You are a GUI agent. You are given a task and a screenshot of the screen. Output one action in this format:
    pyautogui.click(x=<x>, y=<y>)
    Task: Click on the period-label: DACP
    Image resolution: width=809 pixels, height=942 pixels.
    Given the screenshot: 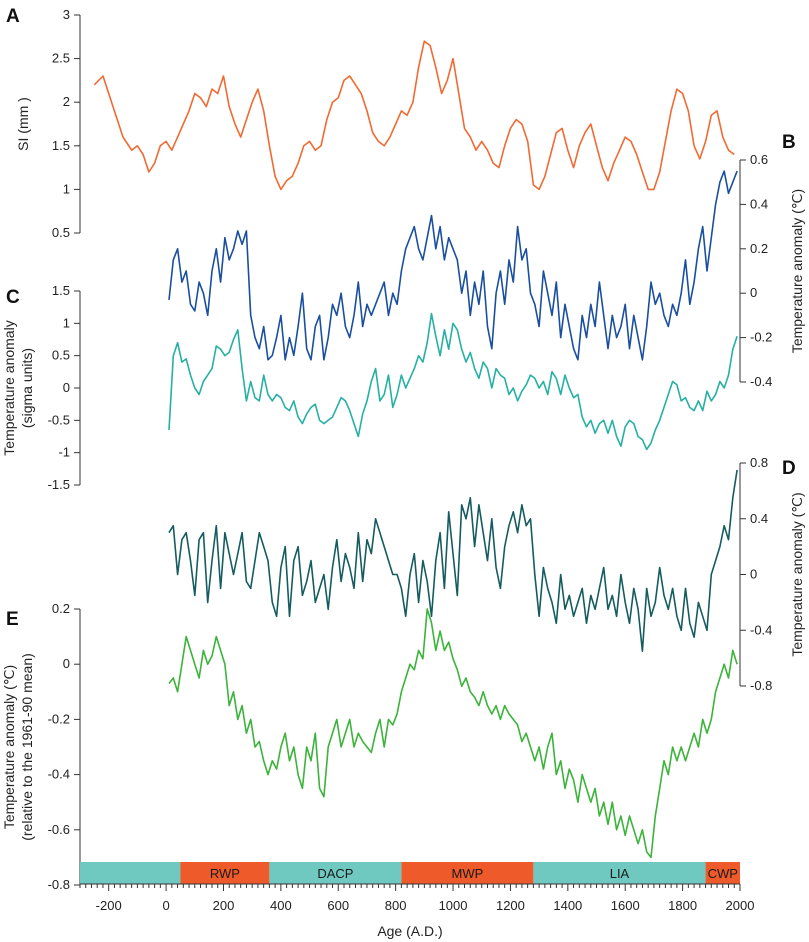 What is the action you would take?
    pyautogui.click(x=335, y=873)
    